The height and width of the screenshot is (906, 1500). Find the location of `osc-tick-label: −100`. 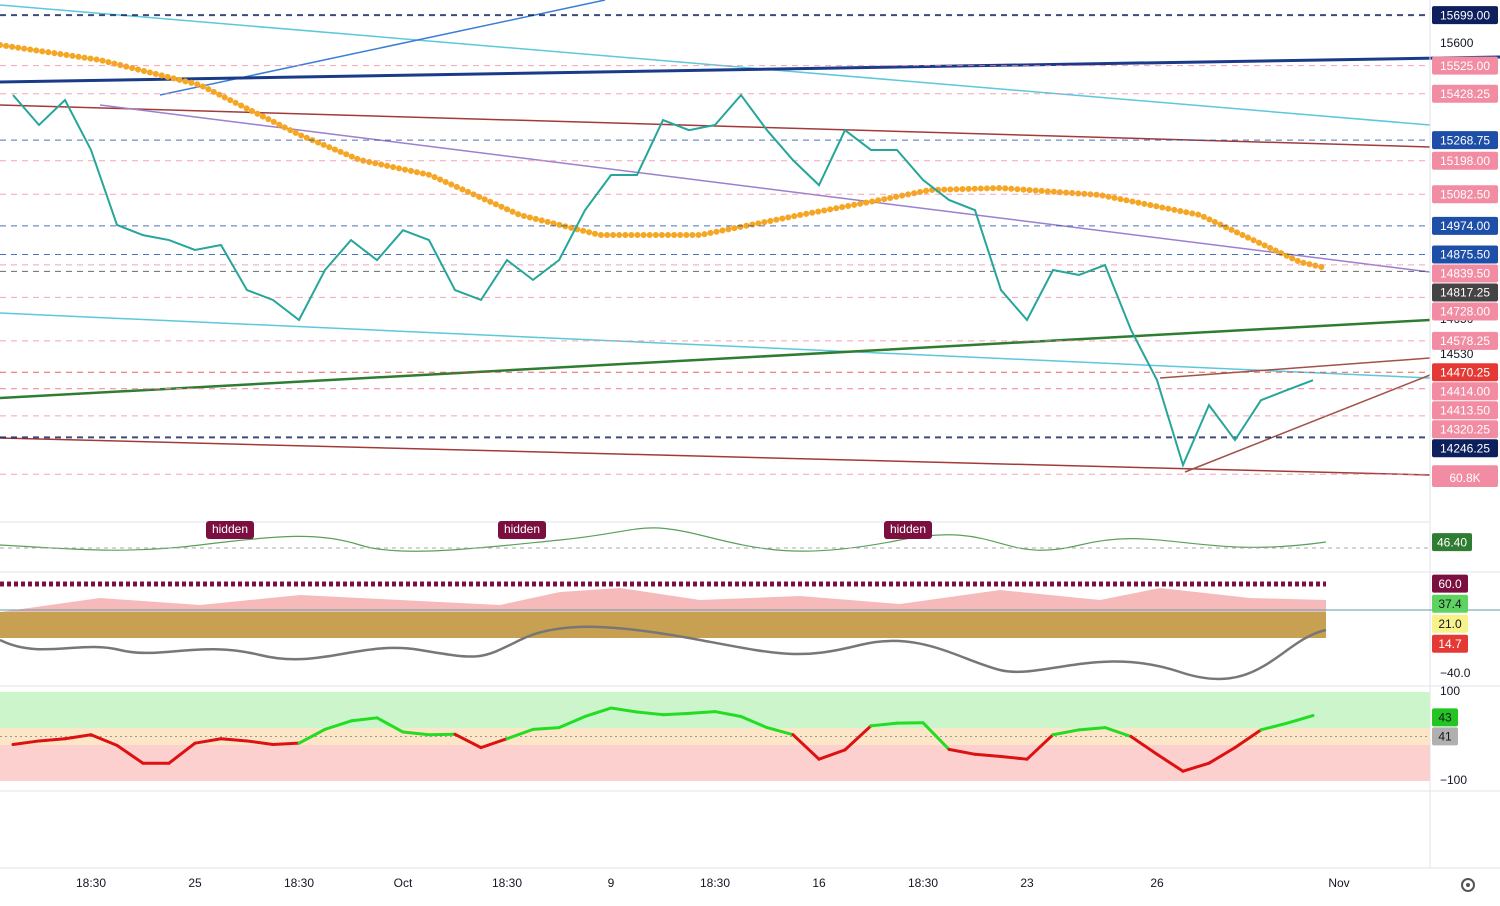

osc-tick-label: −100 is located at coordinates (1453, 780).